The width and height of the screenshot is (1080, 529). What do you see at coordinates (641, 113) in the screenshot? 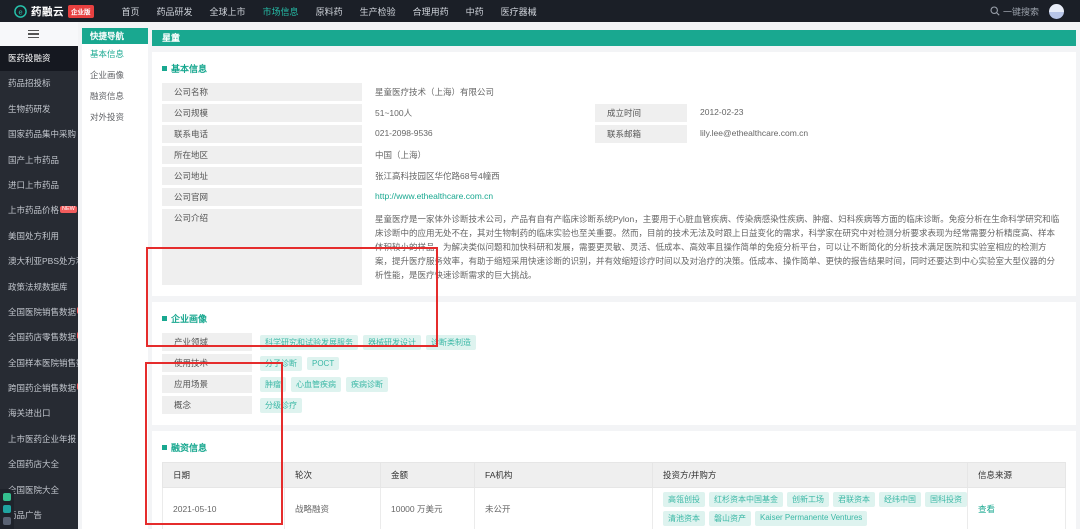
I see `info-label: 成立时间` at bounding box center [641, 113].